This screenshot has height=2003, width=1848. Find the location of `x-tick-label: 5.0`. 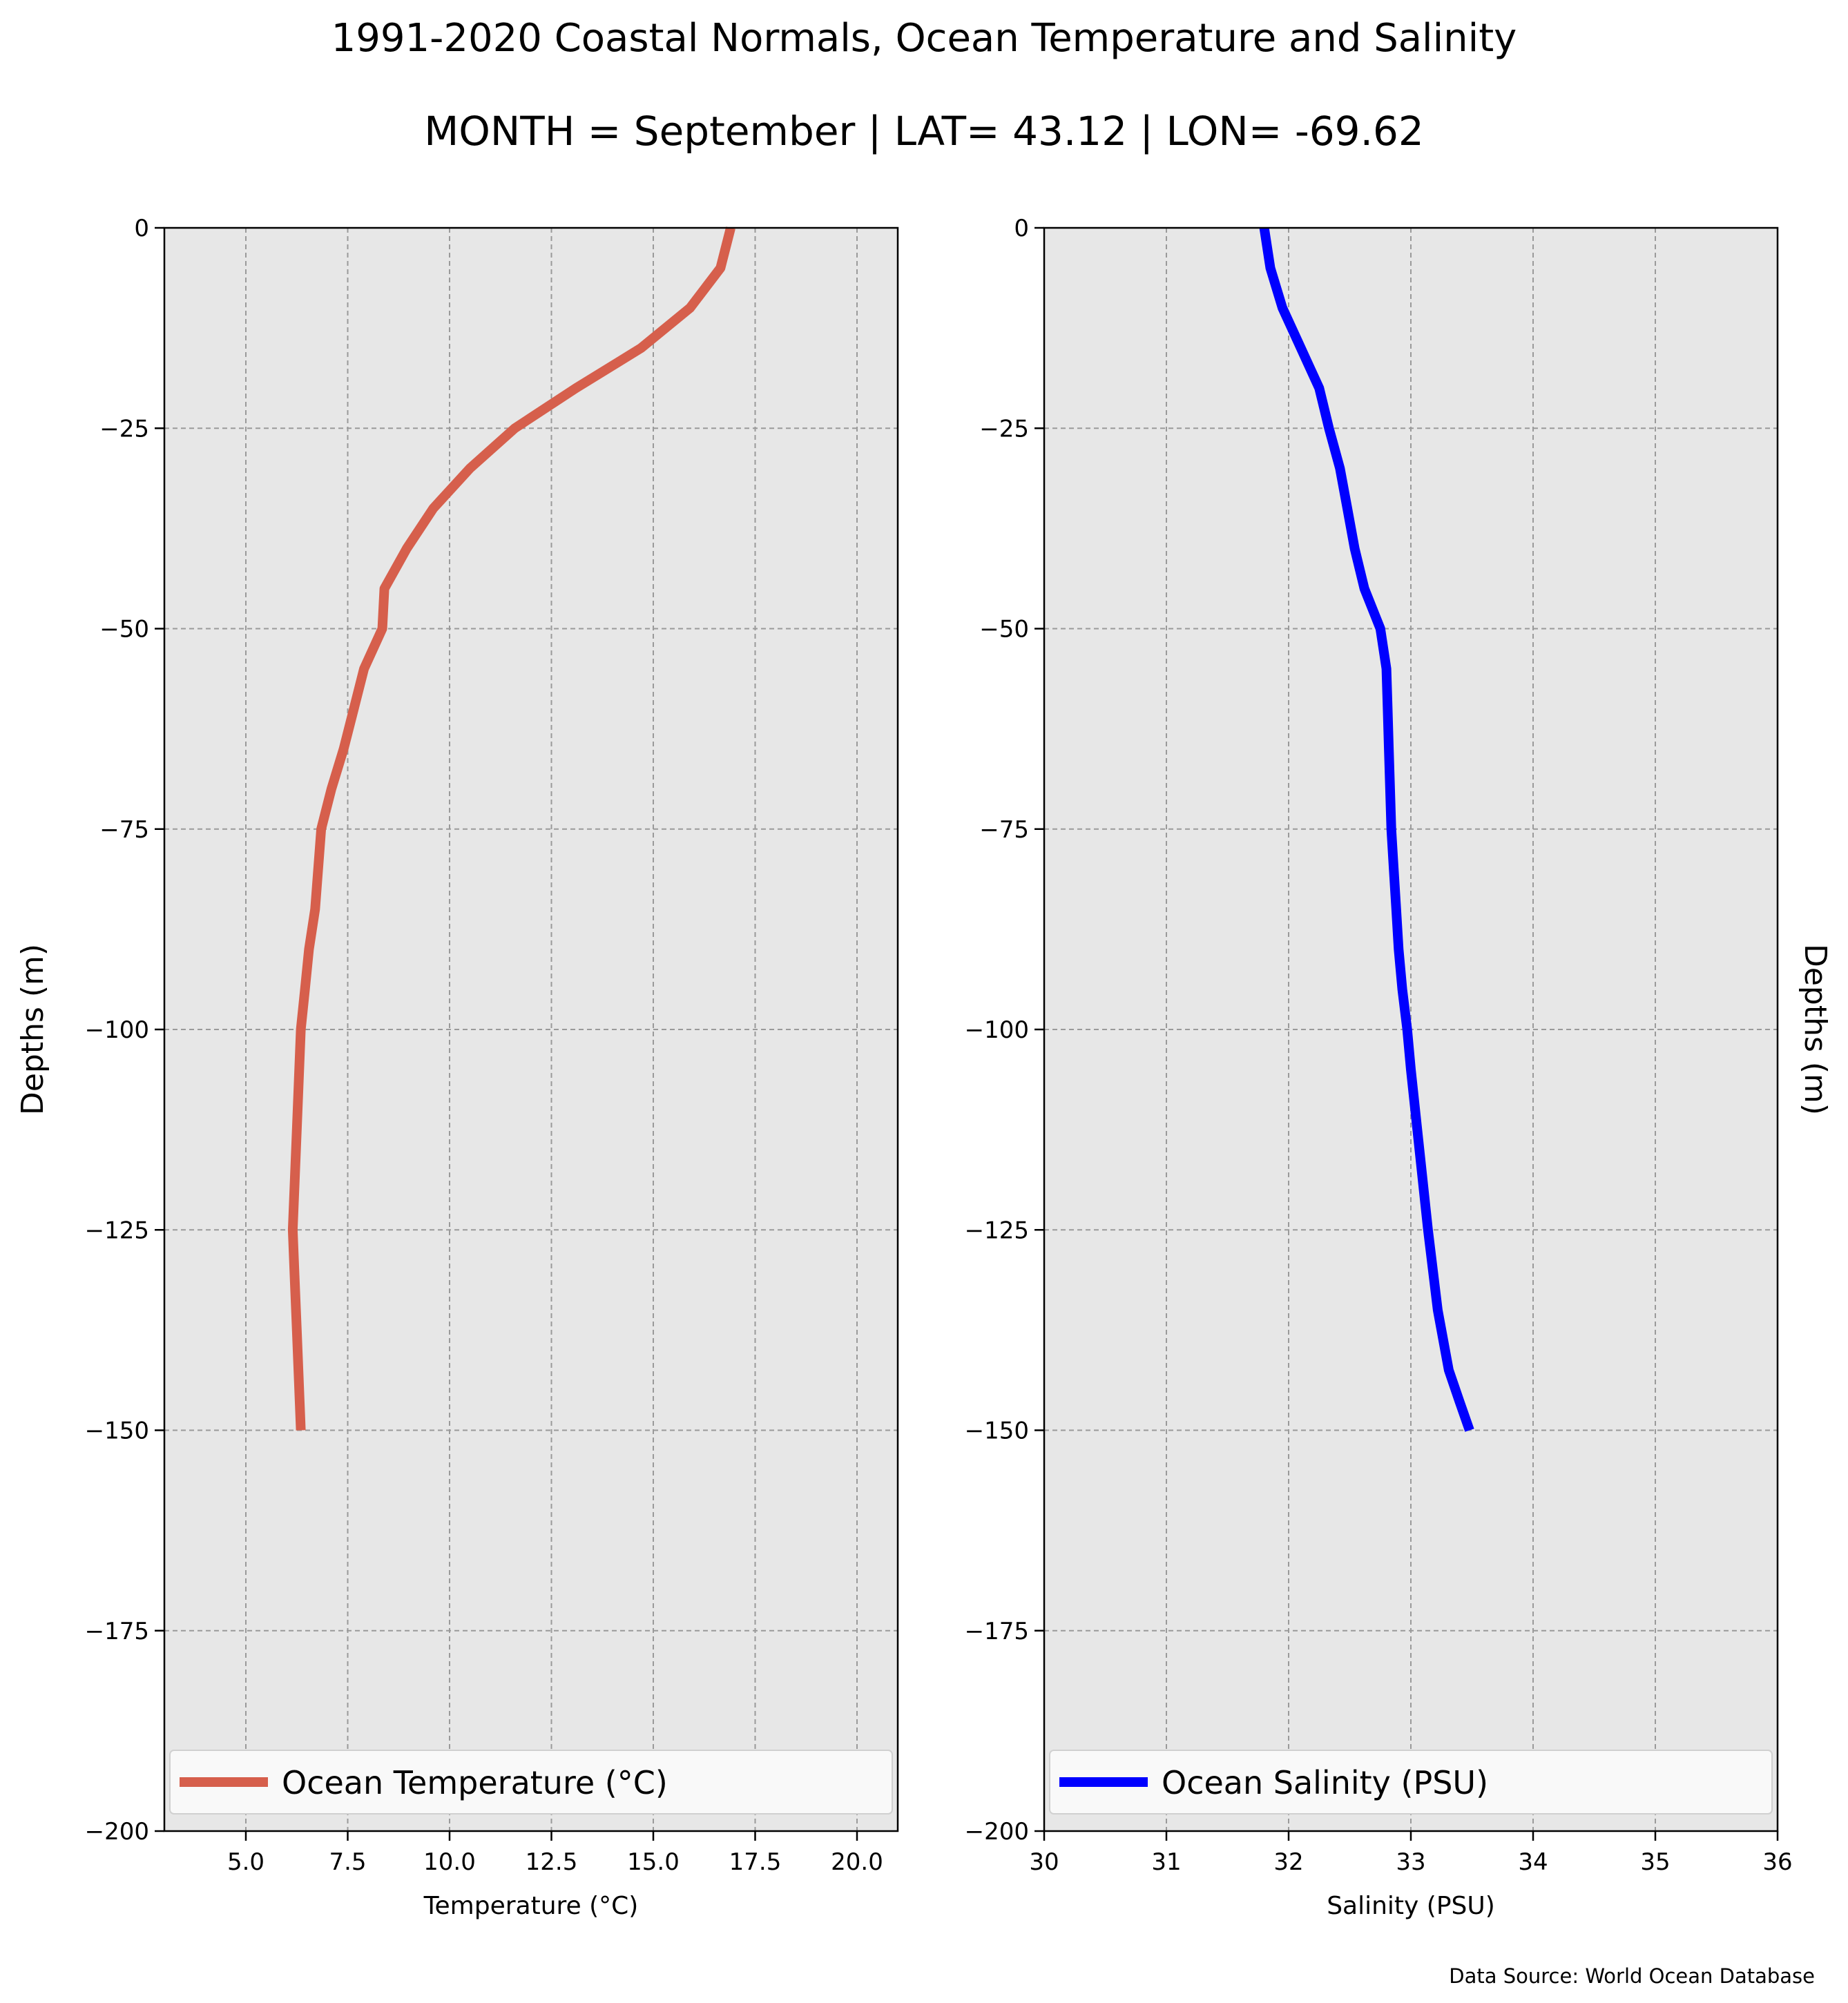

x-tick-label: 5.0 is located at coordinates (245, 1862).